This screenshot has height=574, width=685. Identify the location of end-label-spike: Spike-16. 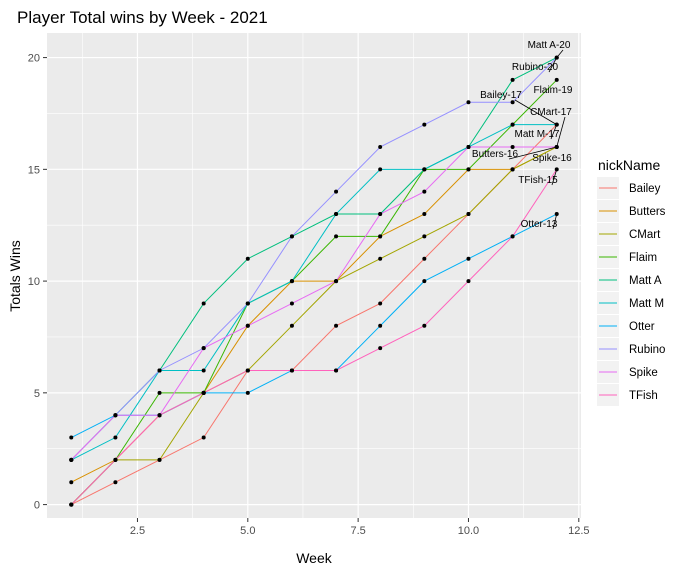
(552, 158).